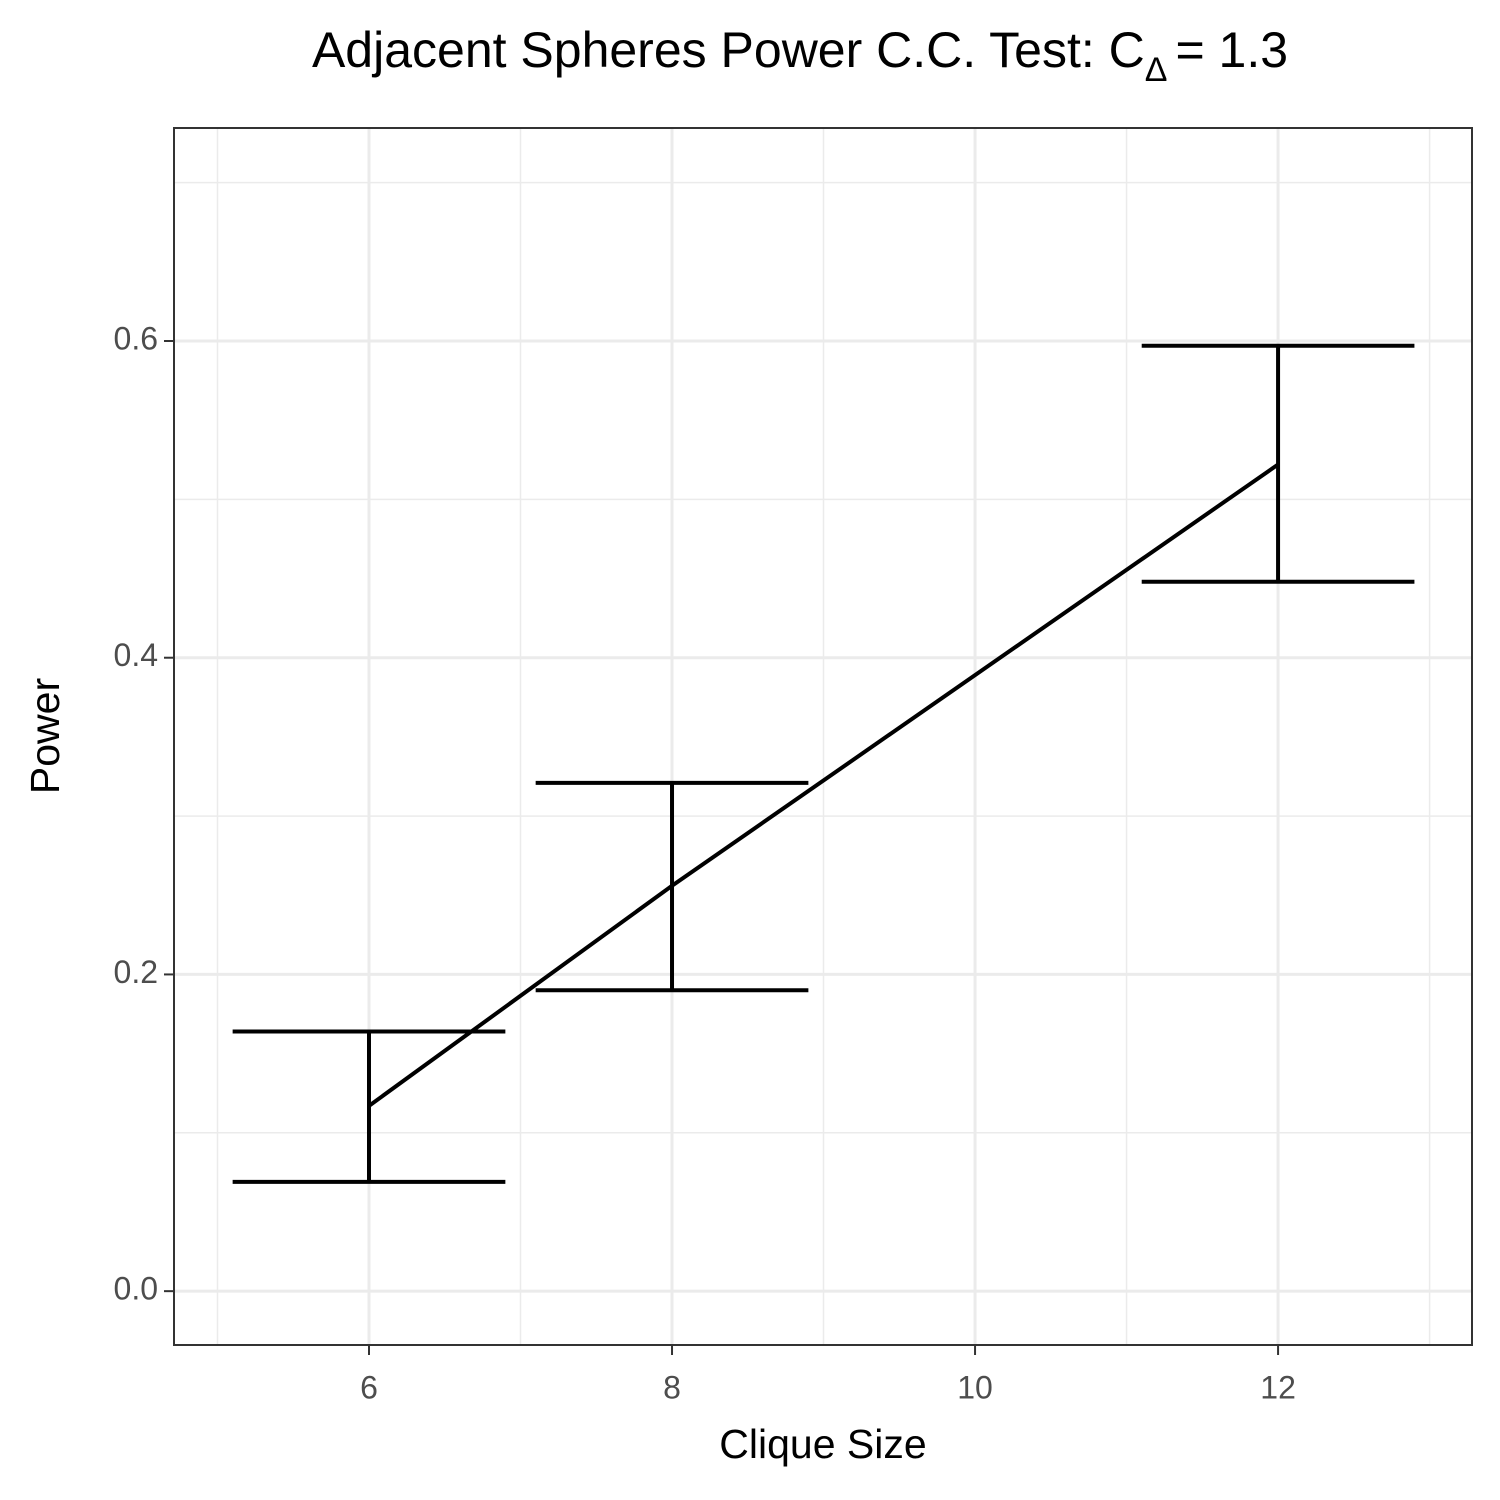 The height and width of the screenshot is (1500, 1500). What do you see at coordinates (672, 1387) in the screenshot?
I see `x-tick-label: 8` at bounding box center [672, 1387].